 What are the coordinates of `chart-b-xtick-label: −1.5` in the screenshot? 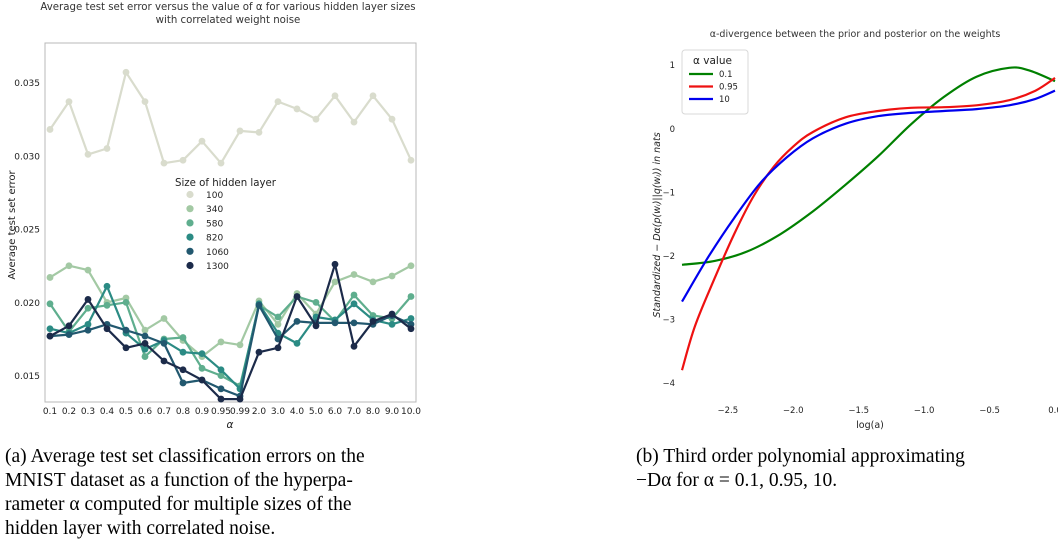 It's located at (858, 411).